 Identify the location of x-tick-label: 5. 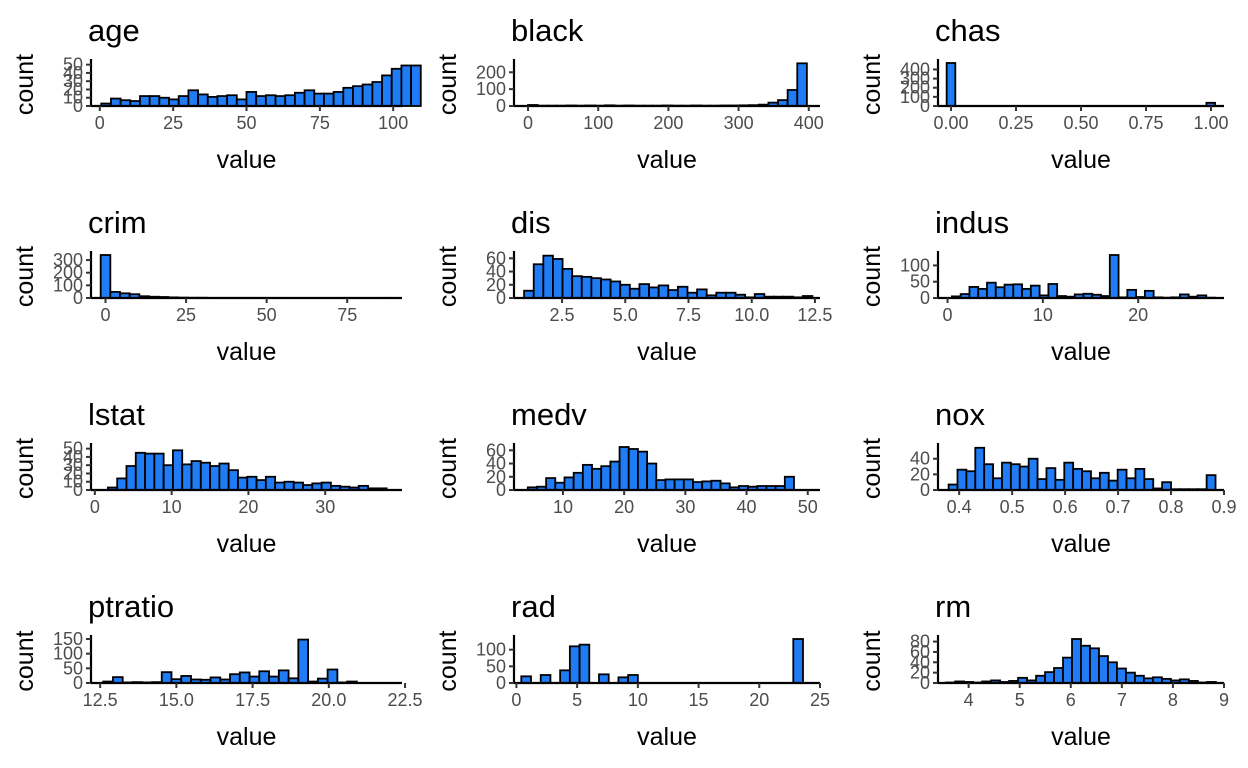
(1020, 700).